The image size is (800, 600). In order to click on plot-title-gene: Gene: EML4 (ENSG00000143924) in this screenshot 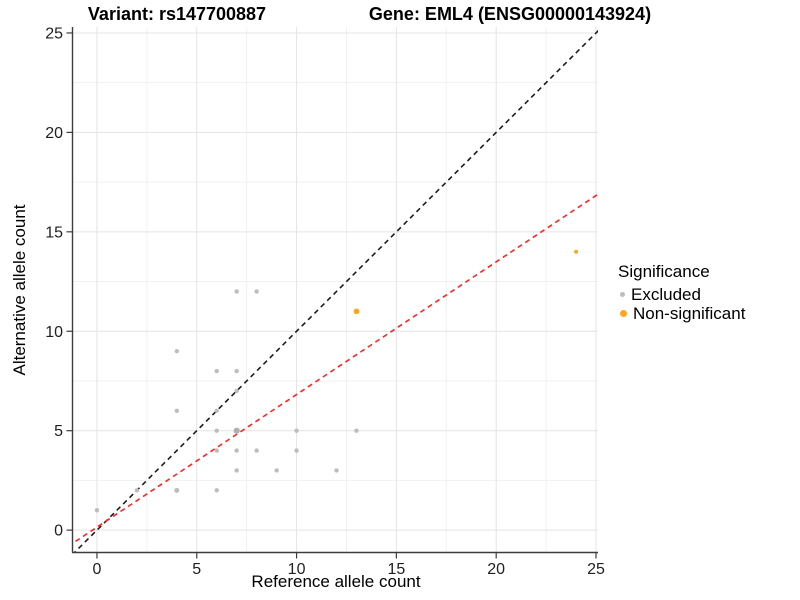, I will do `click(510, 14)`.